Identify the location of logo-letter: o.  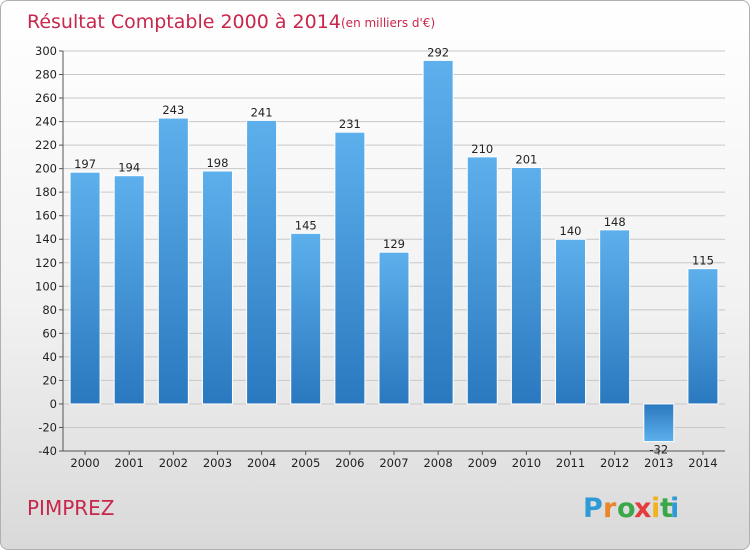
(626, 508).